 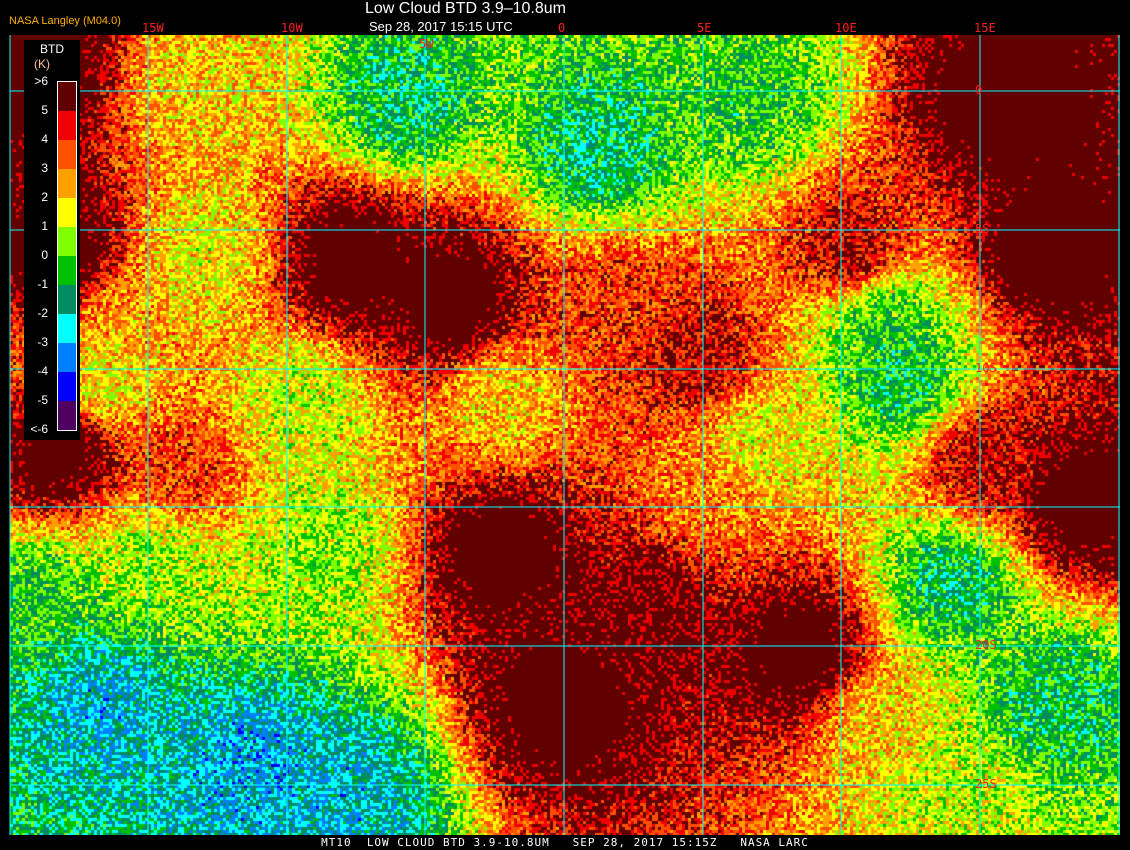 What do you see at coordinates (39, 429) in the screenshot?
I see `legend-label: <-6` at bounding box center [39, 429].